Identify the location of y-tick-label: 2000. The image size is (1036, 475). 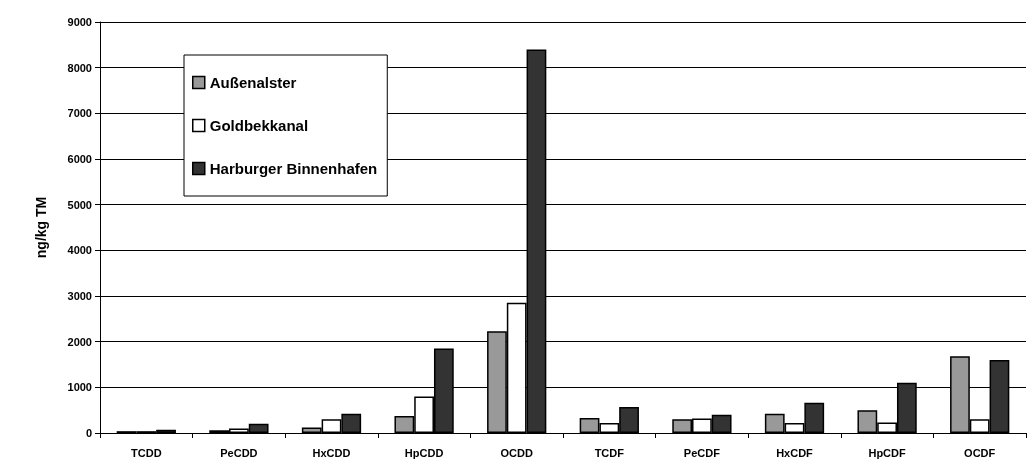
(79, 341).